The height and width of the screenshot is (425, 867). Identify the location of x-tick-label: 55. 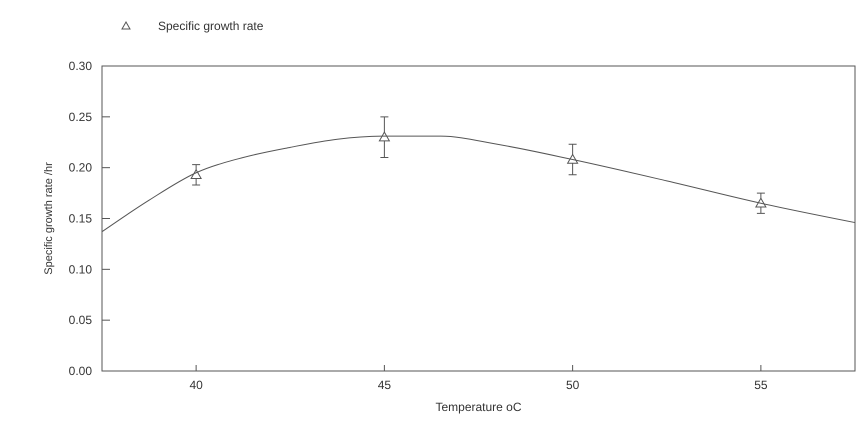
(761, 385).